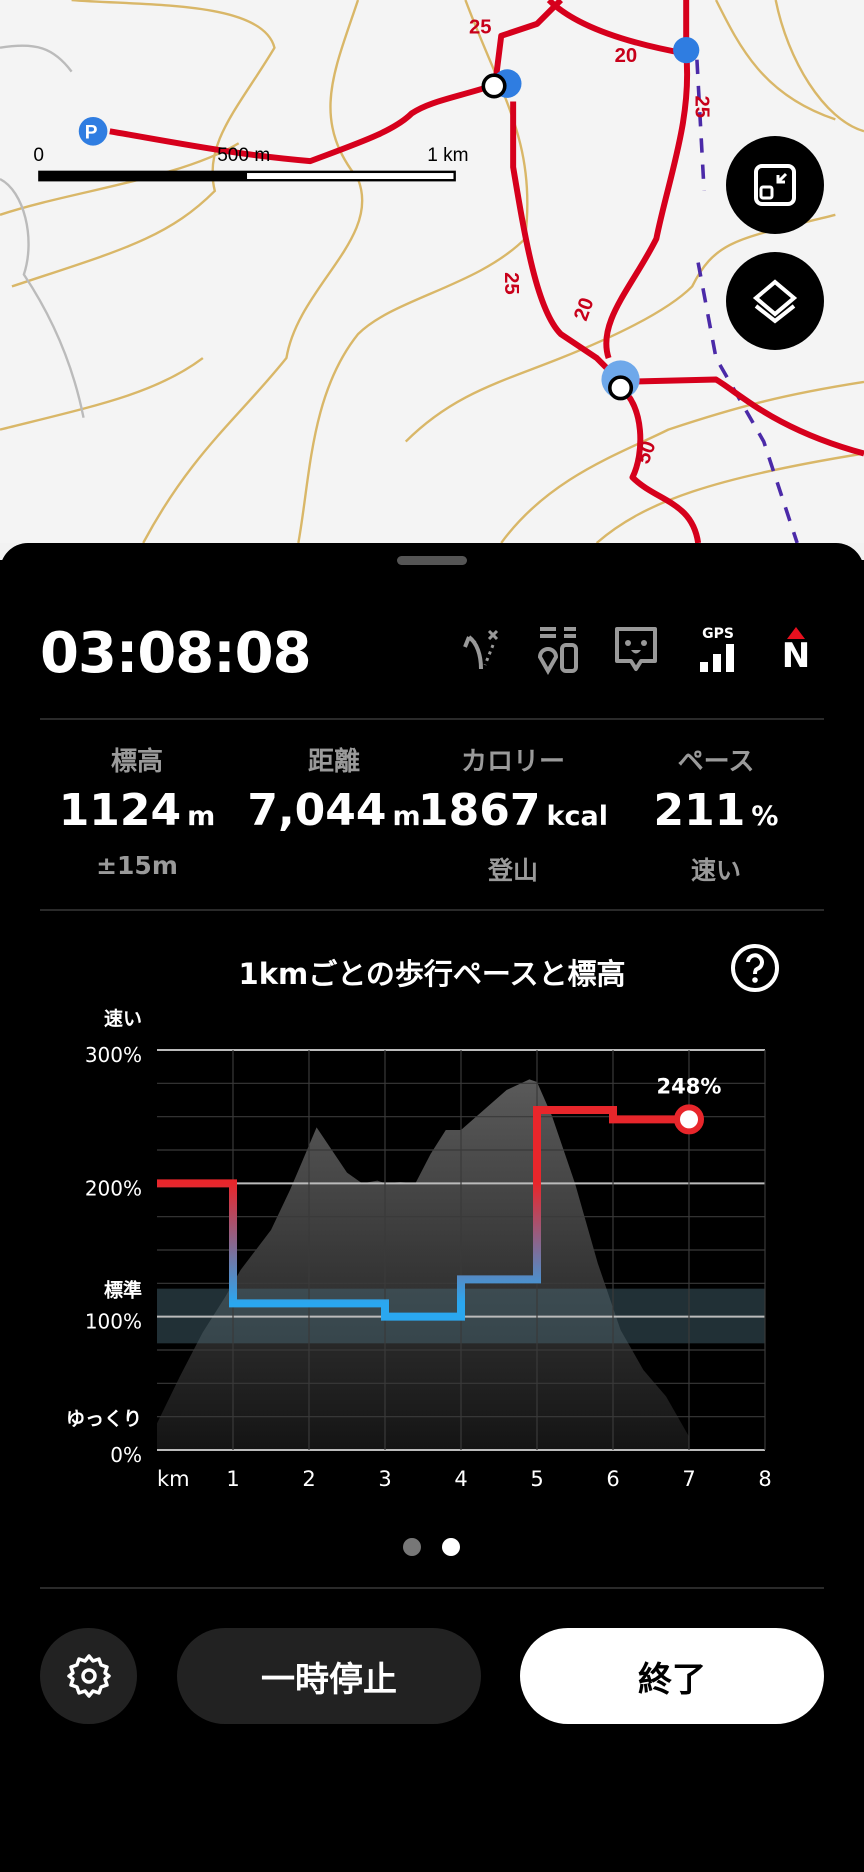  I want to click on help-button, so click(755, 968).